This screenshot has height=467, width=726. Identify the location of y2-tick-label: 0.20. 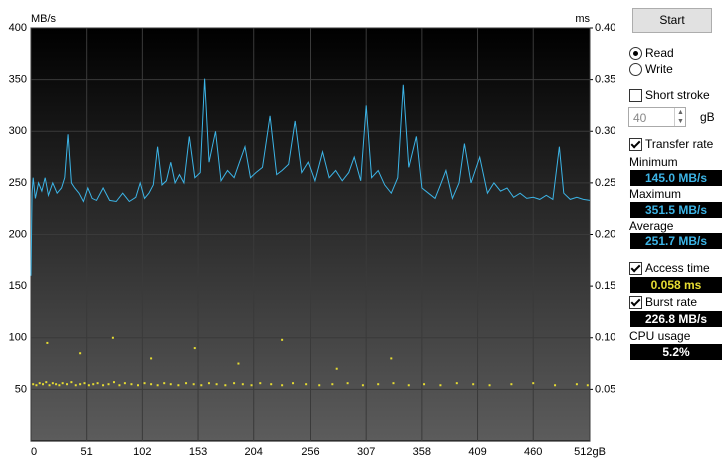
(605, 234).